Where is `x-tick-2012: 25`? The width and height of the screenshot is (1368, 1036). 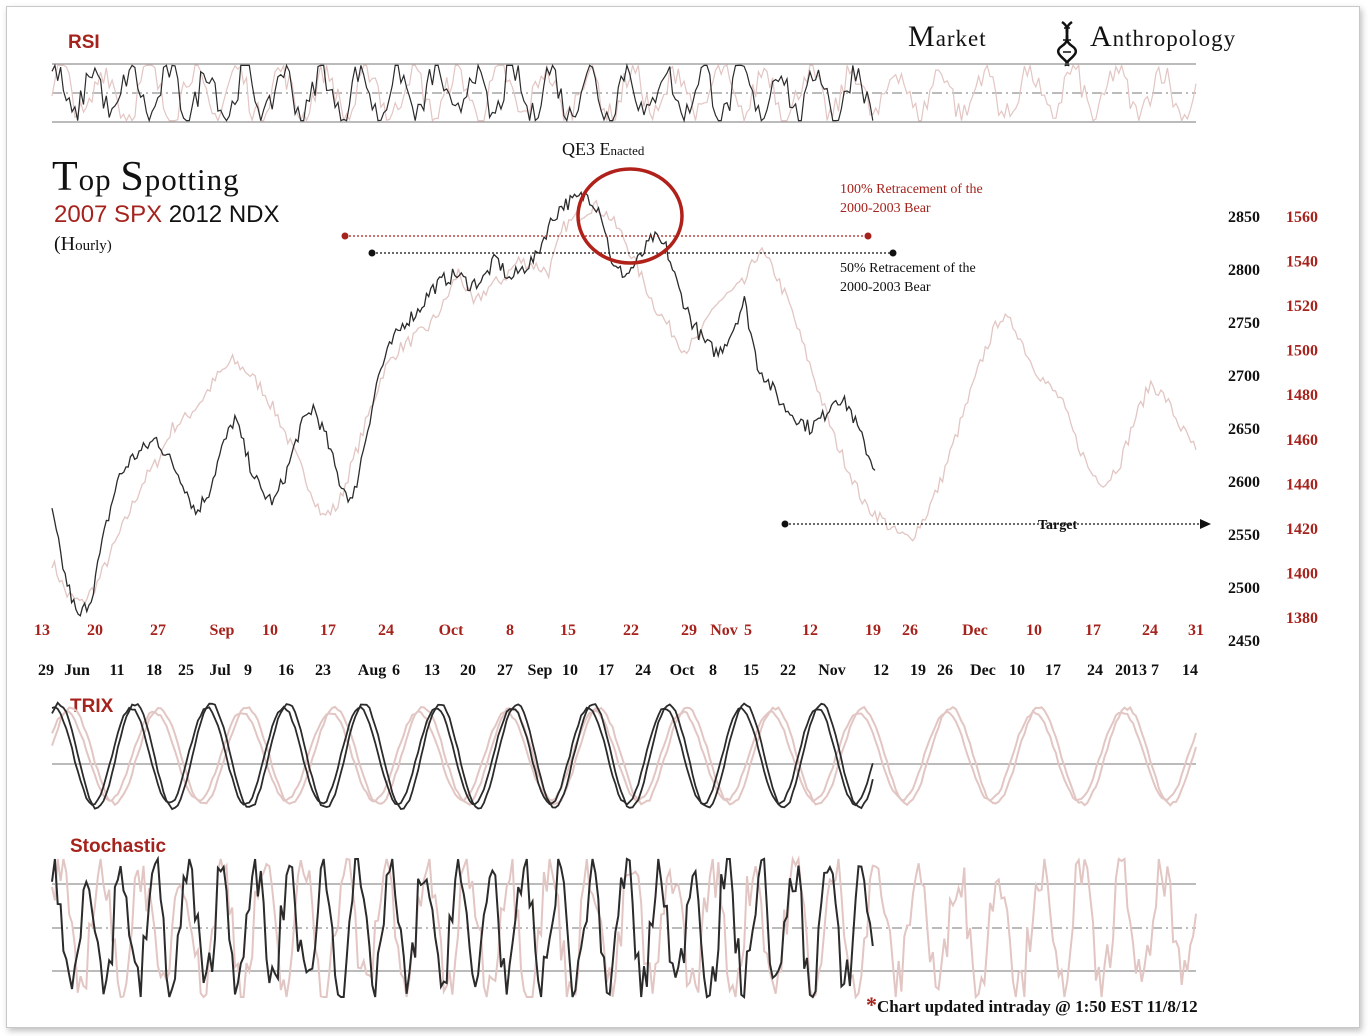
x-tick-2012: 25 is located at coordinates (186, 670).